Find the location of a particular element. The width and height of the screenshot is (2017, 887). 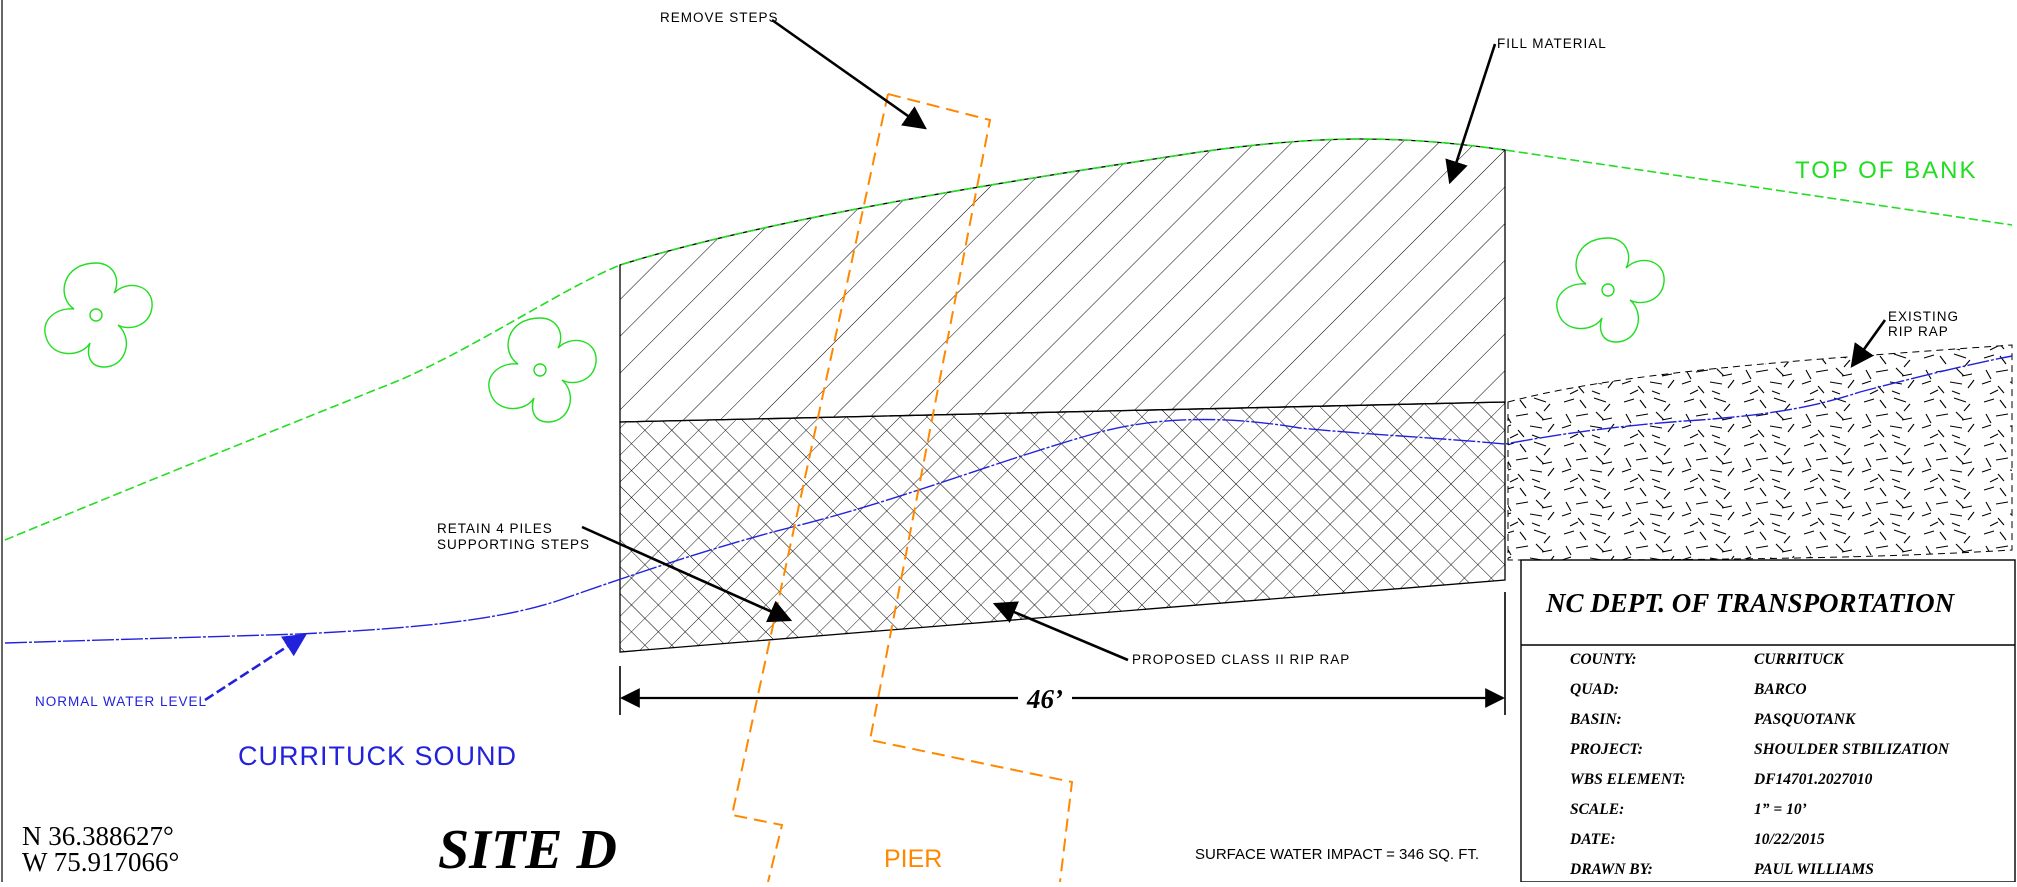

title-block-key: SCALE: is located at coordinates (1597, 809).